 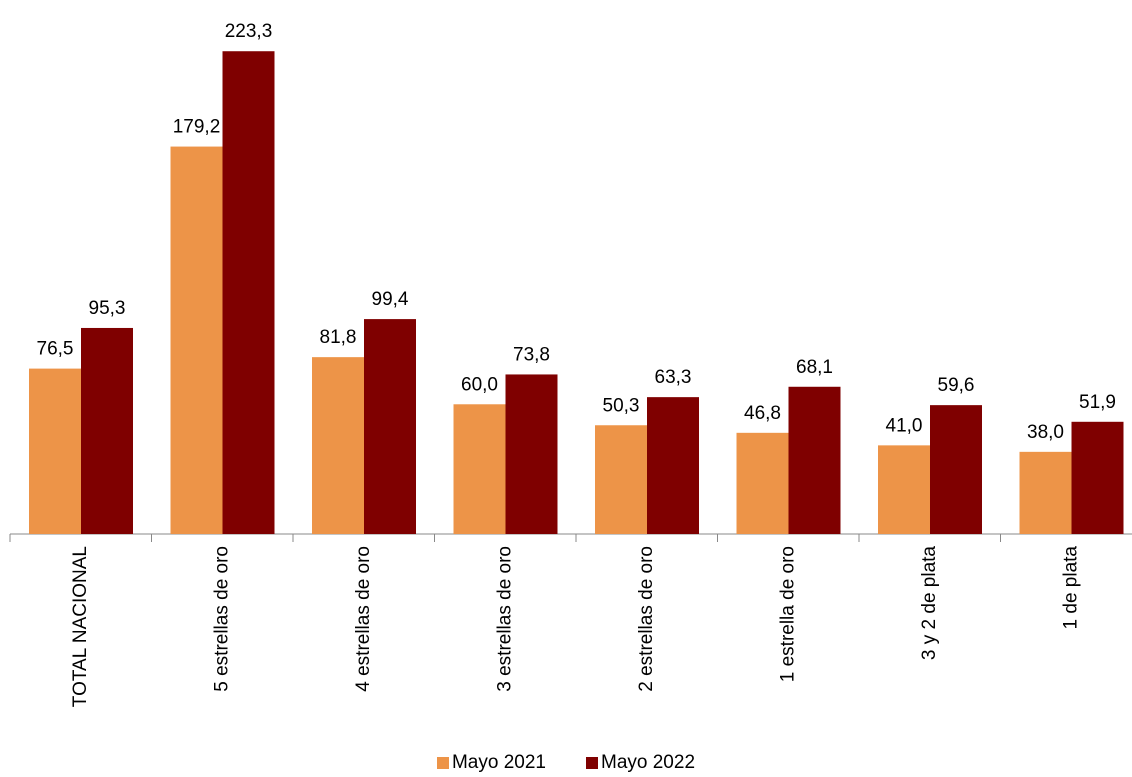 What do you see at coordinates (929, 603) in the screenshot?
I see `category-label-3-y-2-de-plata: 3 y 2 de plata` at bounding box center [929, 603].